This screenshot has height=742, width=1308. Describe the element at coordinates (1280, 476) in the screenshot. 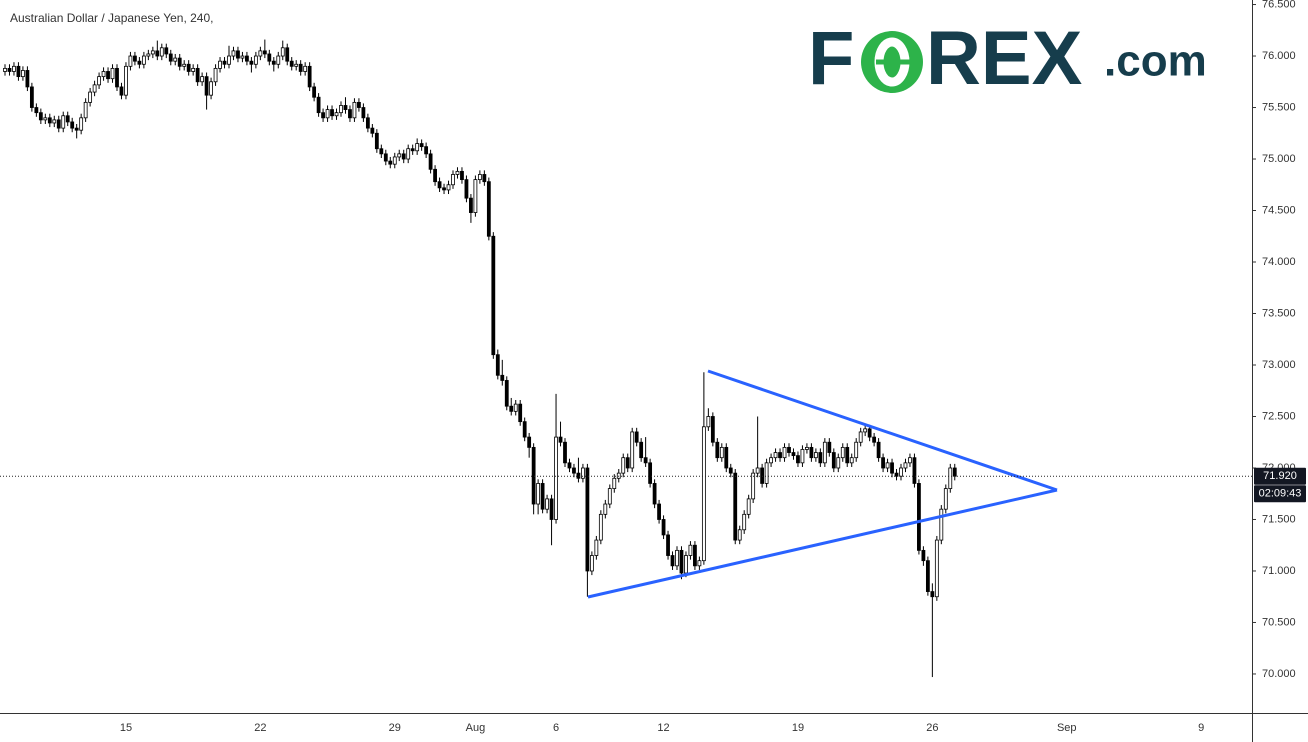

I see `last-price-tag` at that location.